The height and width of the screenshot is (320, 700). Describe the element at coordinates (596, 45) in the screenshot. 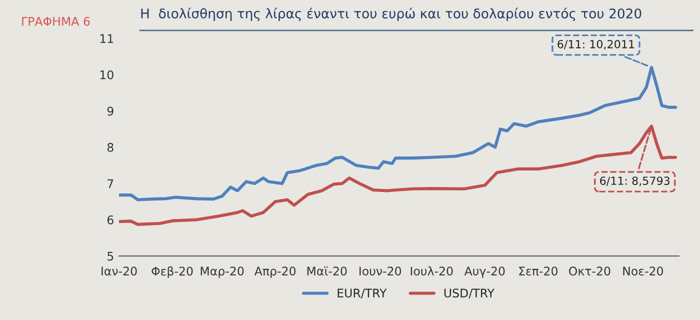

I see `annotation: 6/11: 10,2011` at that location.